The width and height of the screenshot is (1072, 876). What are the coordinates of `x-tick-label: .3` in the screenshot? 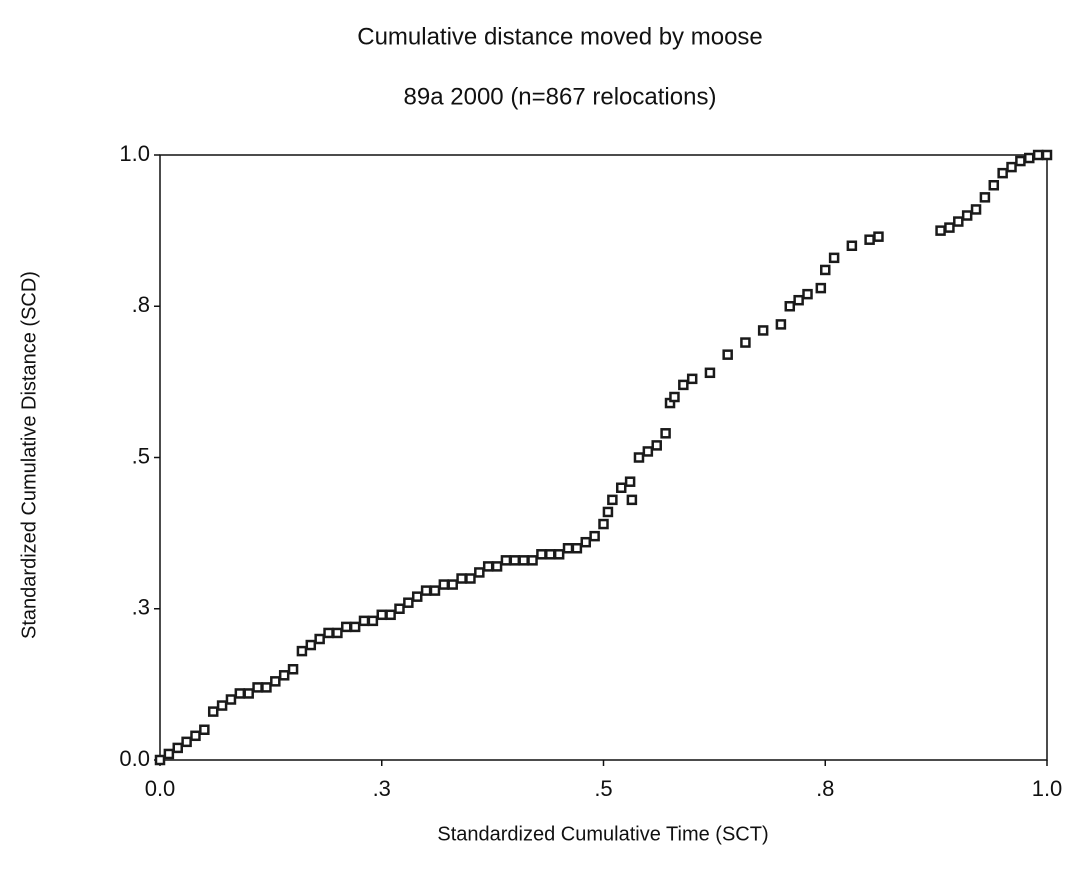 It's located at (382, 788).